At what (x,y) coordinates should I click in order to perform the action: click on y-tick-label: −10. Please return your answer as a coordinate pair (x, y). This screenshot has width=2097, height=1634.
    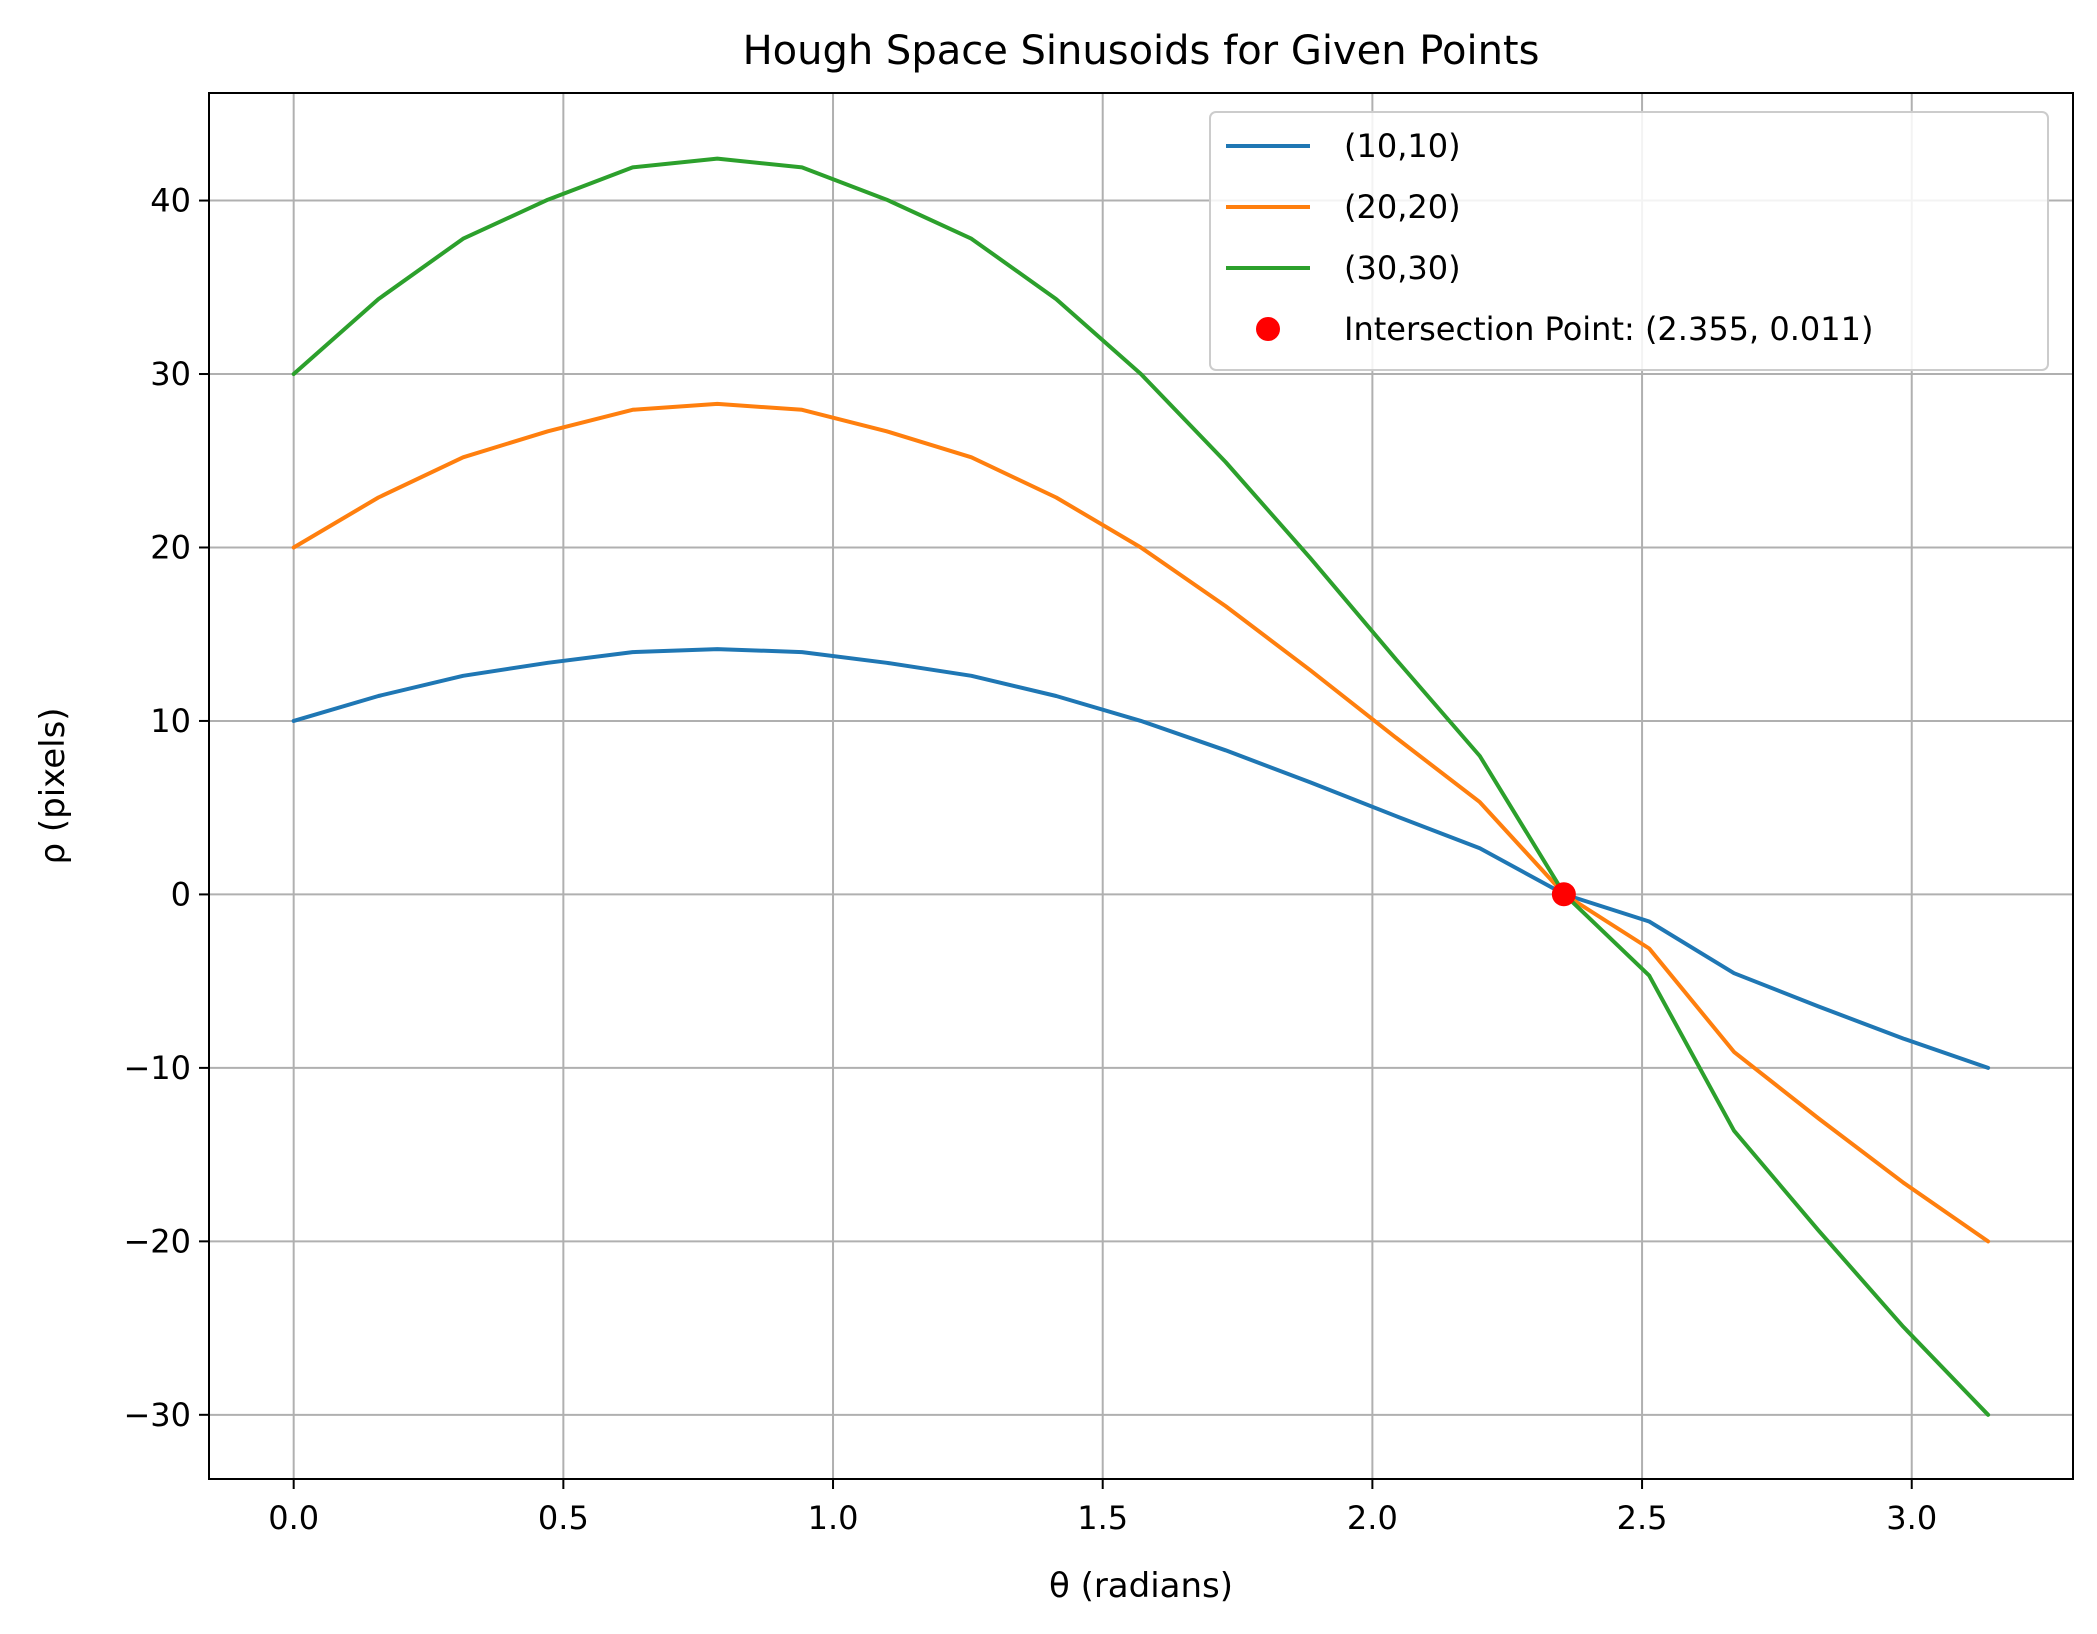
    Looking at the image, I should click on (157, 1068).